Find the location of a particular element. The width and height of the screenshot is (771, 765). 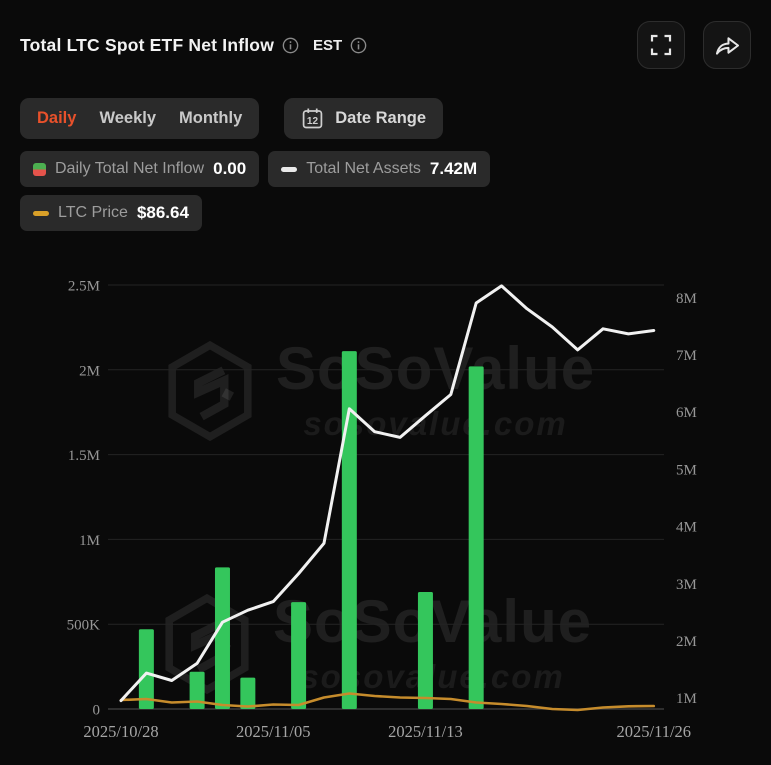

interval-tabs: Daily Weekly Monthly is located at coordinates (140, 118).